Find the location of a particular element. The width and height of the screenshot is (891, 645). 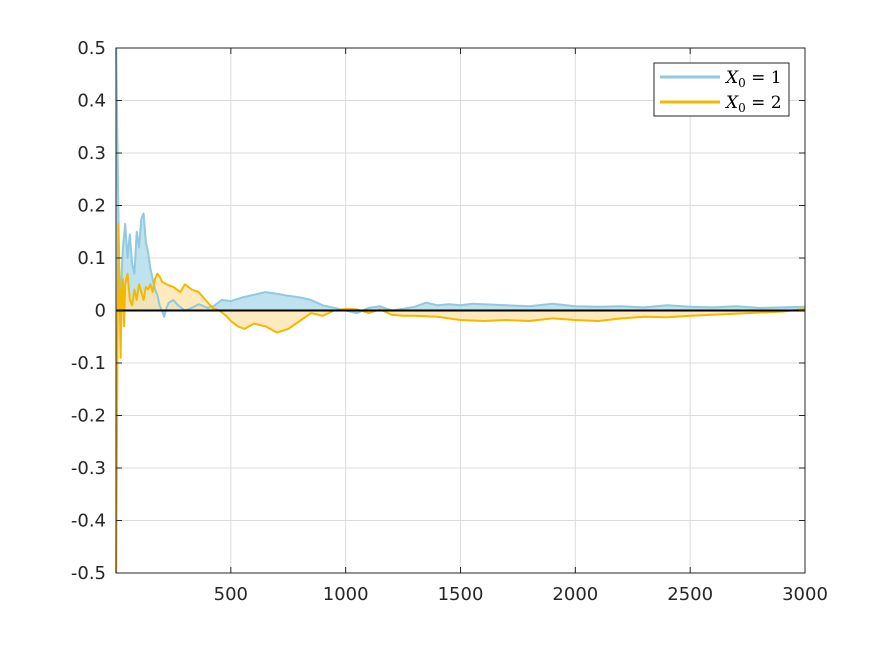

y-tick-label: -0.2 is located at coordinates (88, 416).